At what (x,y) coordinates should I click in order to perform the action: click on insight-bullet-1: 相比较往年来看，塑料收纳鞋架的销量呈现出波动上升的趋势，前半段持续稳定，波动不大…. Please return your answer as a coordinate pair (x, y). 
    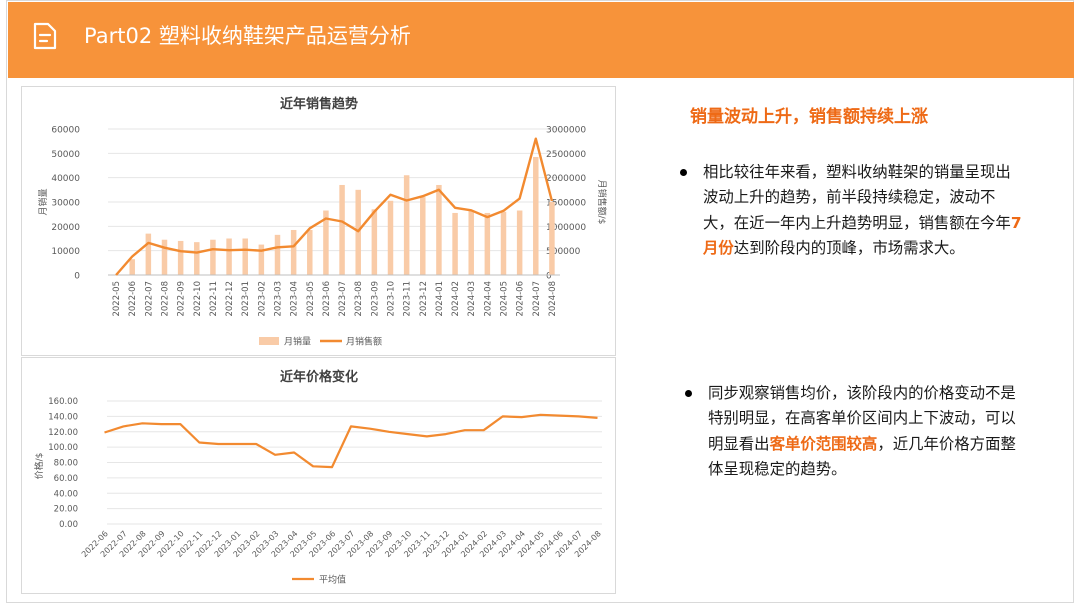
    Looking at the image, I should click on (852, 220).